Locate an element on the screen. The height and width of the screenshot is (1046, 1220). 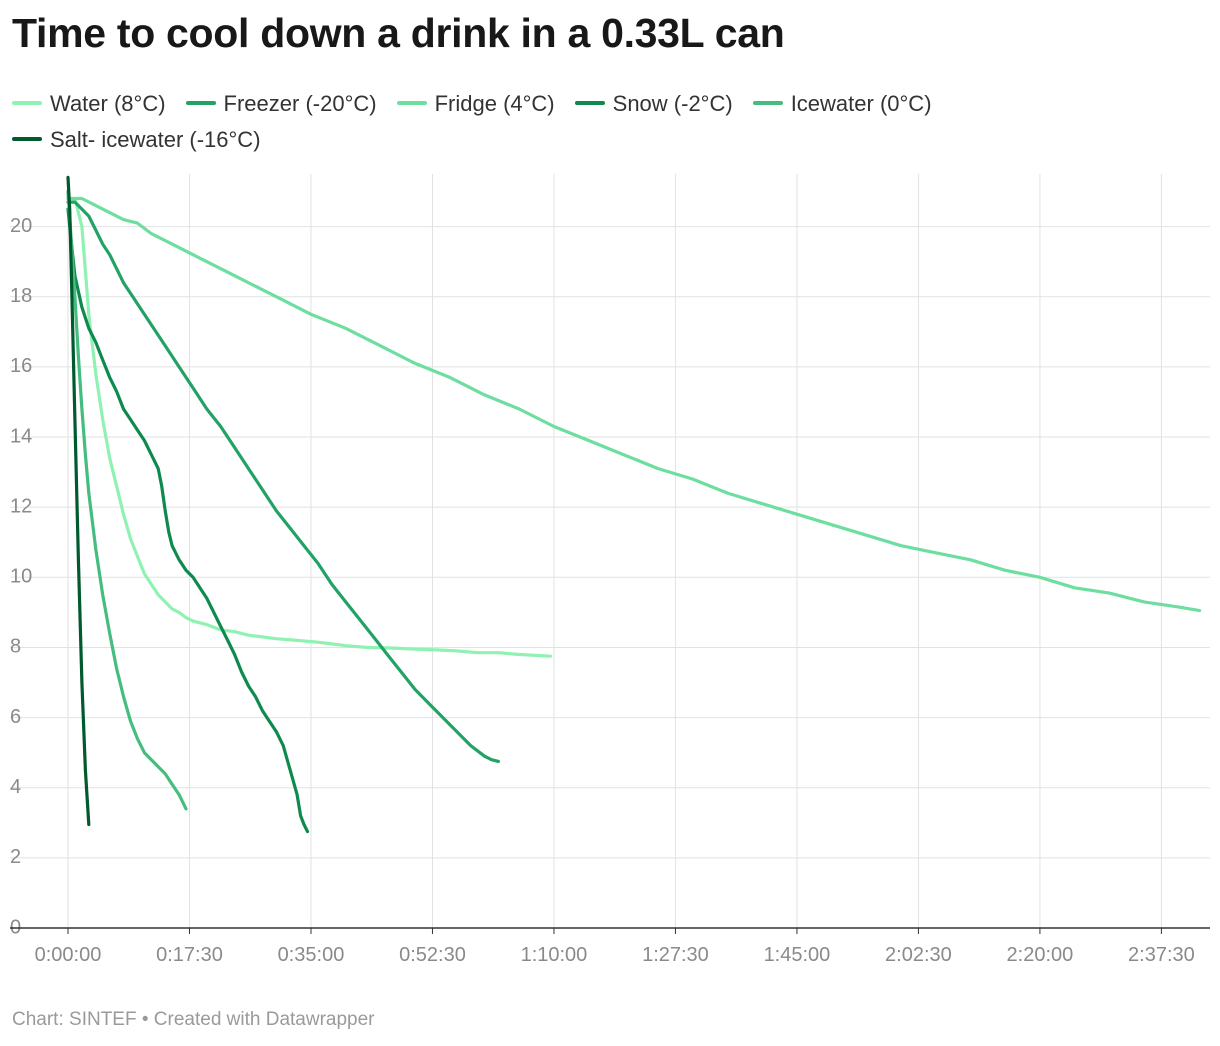
legend-item: Salt- icewater (-16°C) is located at coordinates (136, 140).